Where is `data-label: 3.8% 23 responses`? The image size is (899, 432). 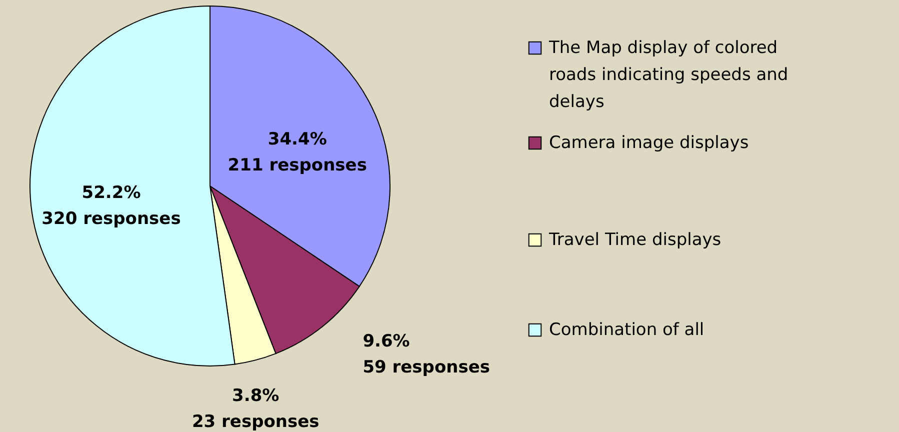 data-label: 3.8% 23 responses is located at coordinates (256, 409).